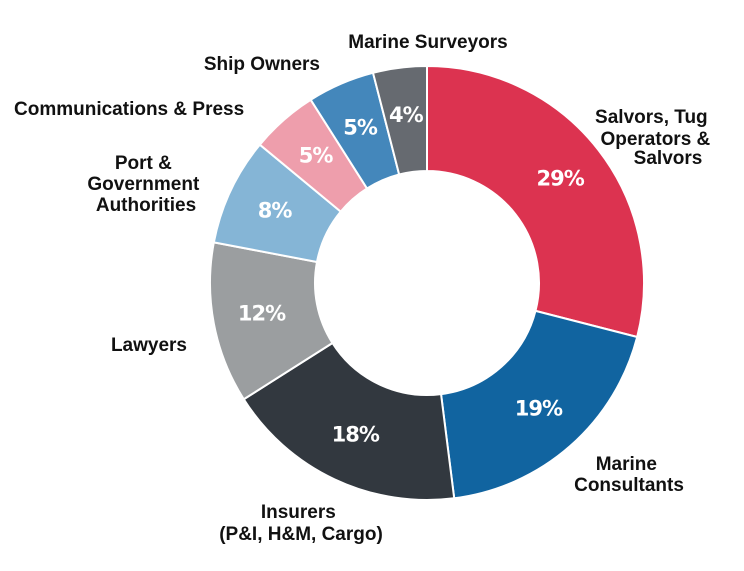 This screenshot has height=571, width=744. What do you see at coordinates (427, 42) in the screenshot?
I see `category-label-marine-surveyors: Marine Surveyors` at bounding box center [427, 42].